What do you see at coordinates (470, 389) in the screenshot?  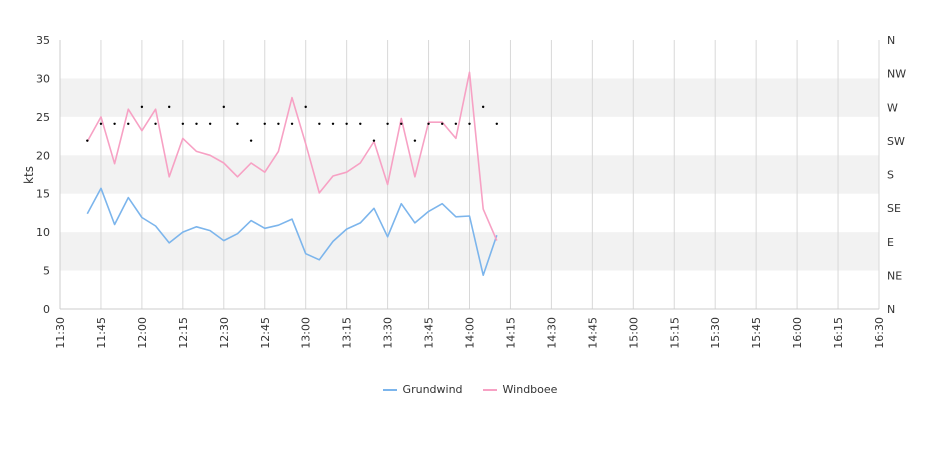 I see `legend: Grundwind Windboee` at bounding box center [470, 389].